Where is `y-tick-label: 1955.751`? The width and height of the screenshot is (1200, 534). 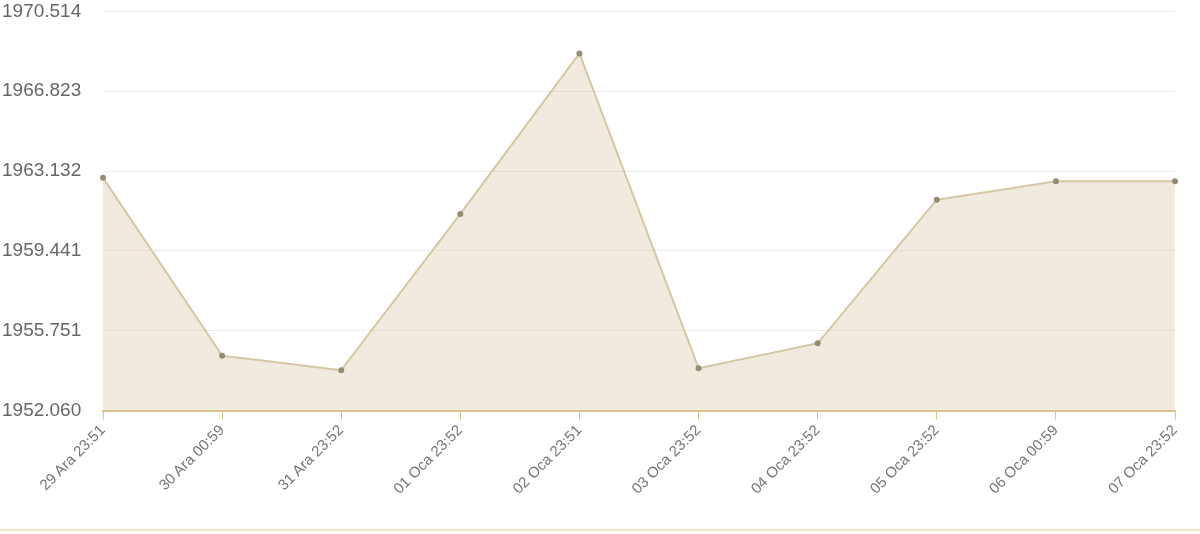 y-tick-label: 1955.751 is located at coordinates (42, 329).